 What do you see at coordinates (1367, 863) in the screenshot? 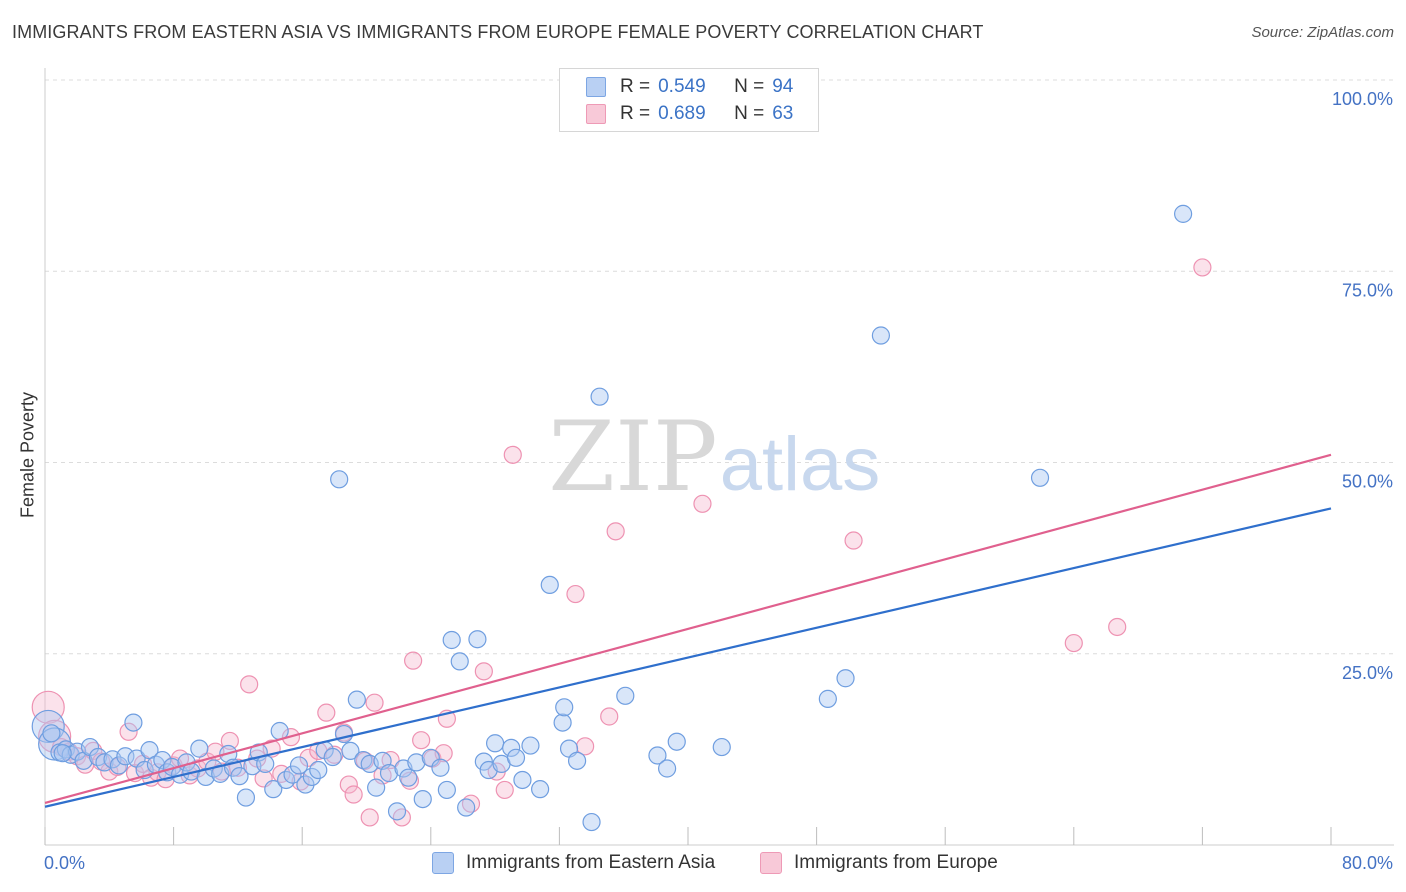
I see `x-tick-label: 80.0%` at bounding box center [1367, 863].